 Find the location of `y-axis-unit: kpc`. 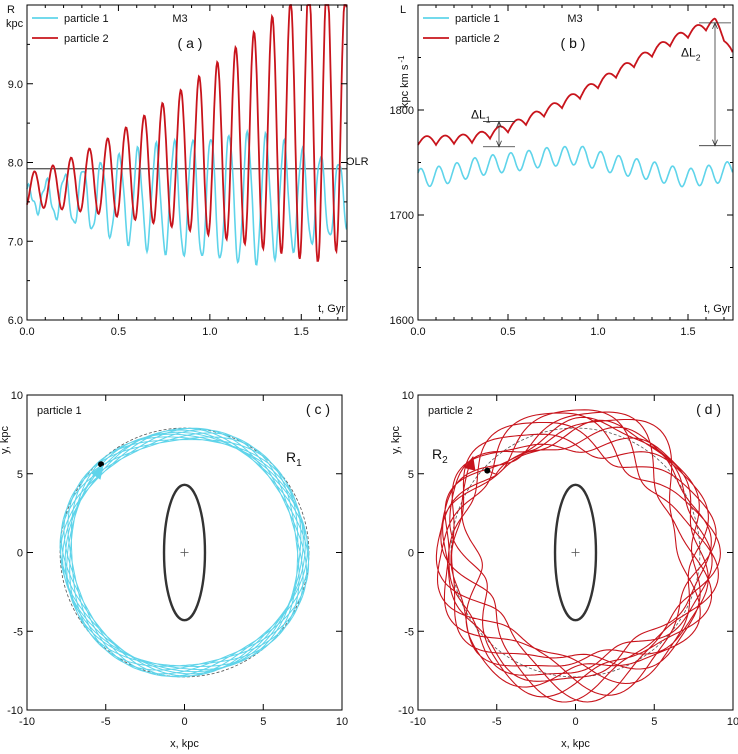

y-axis-unit: kpc is located at coordinates (15, 24).